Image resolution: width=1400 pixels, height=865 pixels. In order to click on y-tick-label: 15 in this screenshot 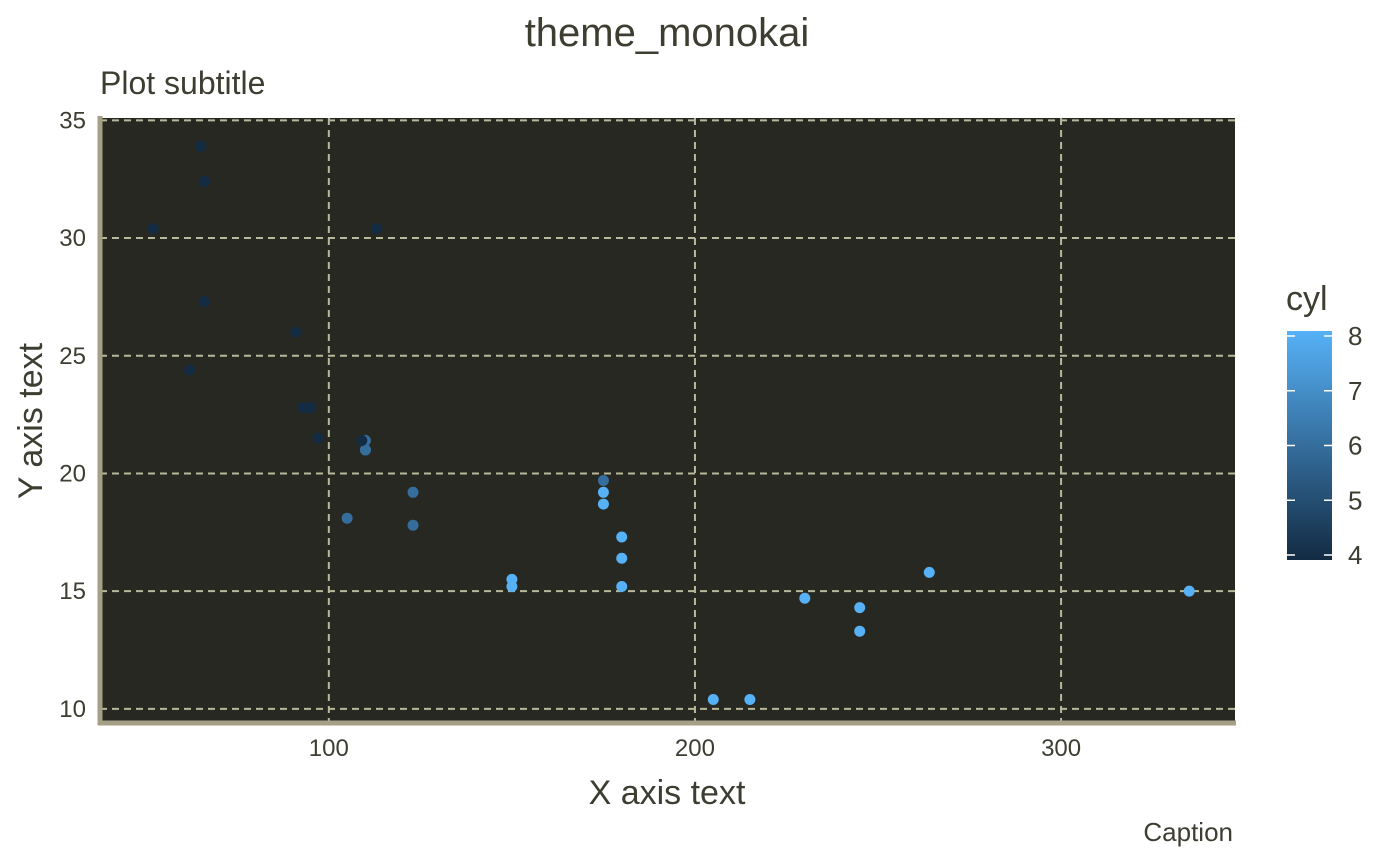, I will do `click(72, 591)`.